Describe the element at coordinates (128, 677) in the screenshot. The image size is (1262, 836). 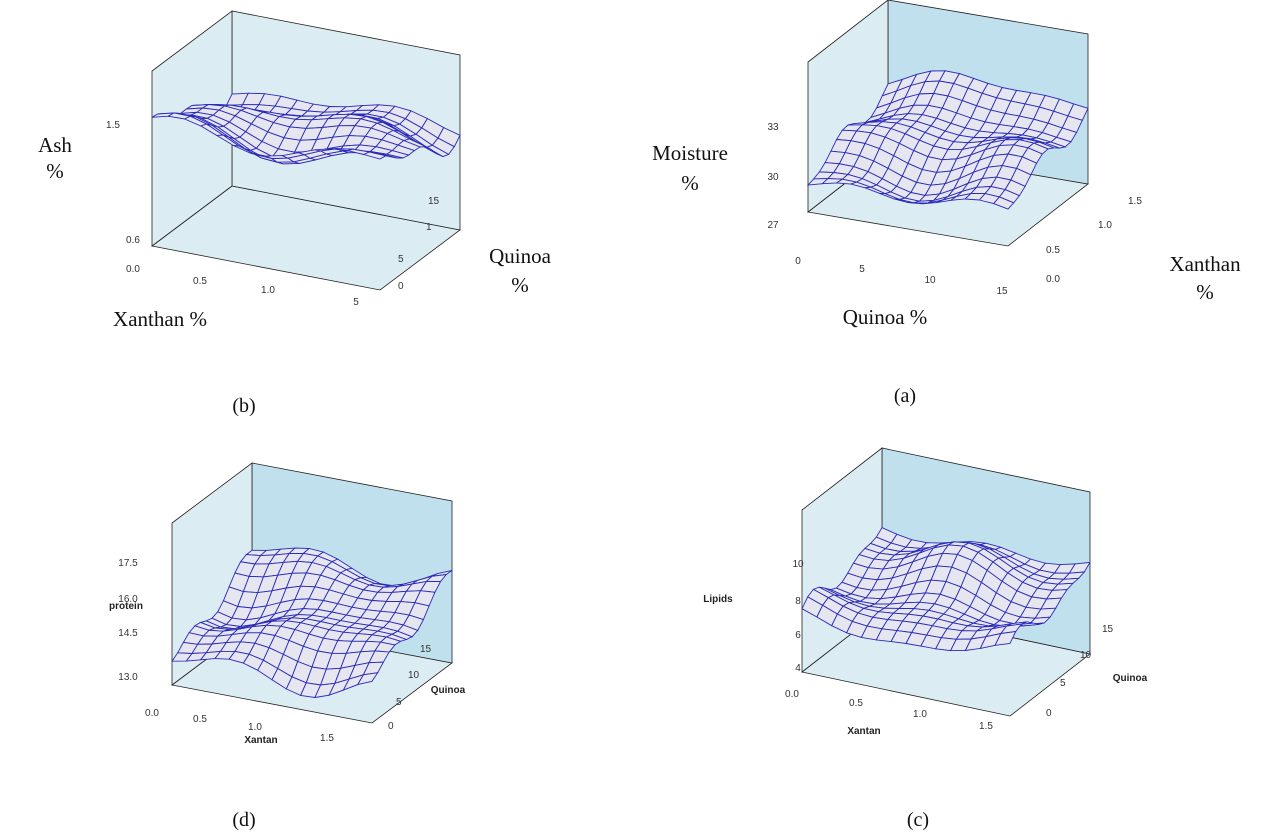
I see `z-tick-label: 13.0` at that location.